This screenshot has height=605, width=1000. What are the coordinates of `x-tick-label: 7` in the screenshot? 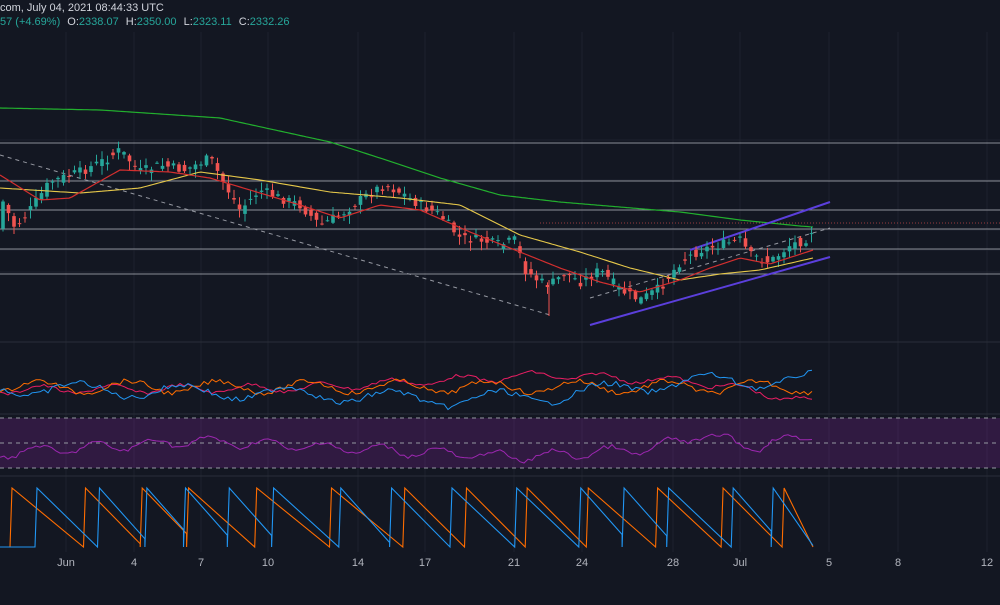 It's located at (201, 563).